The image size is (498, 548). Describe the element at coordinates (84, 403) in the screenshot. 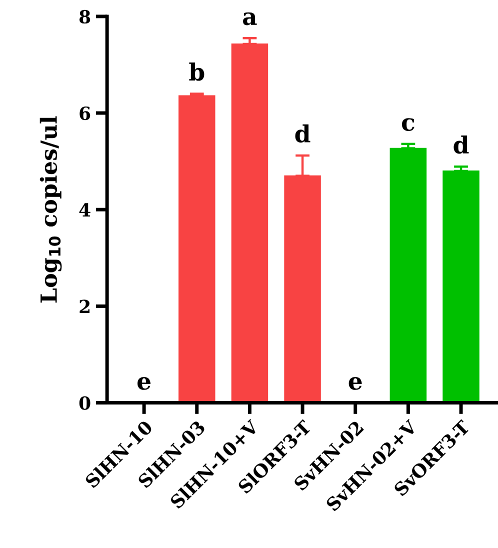

I see `y-tick-label: 0` at that location.